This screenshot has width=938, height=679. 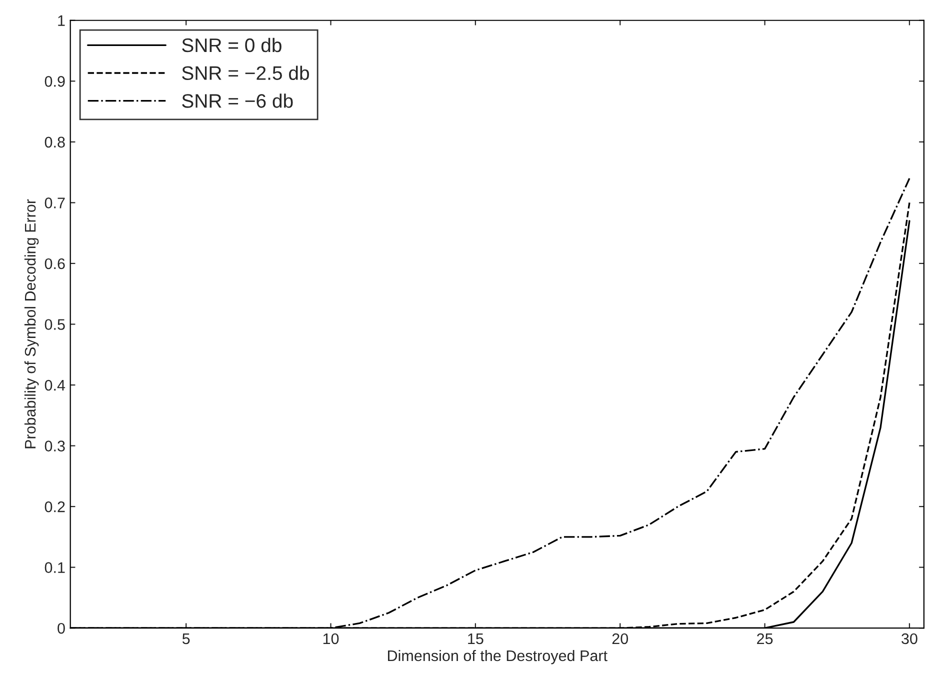 I want to click on x-tick-label: 25, so click(x=765, y=638).